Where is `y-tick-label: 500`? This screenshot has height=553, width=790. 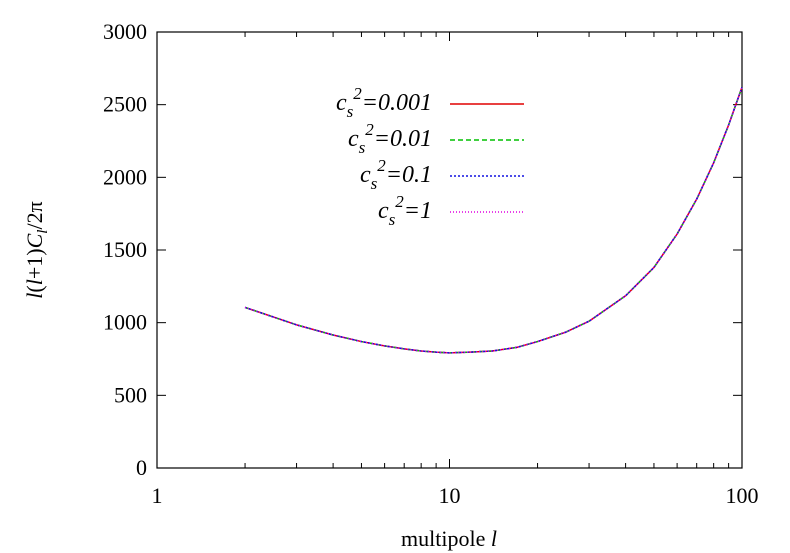
y-tick-label: 500 is located at coordinates (130, 394).